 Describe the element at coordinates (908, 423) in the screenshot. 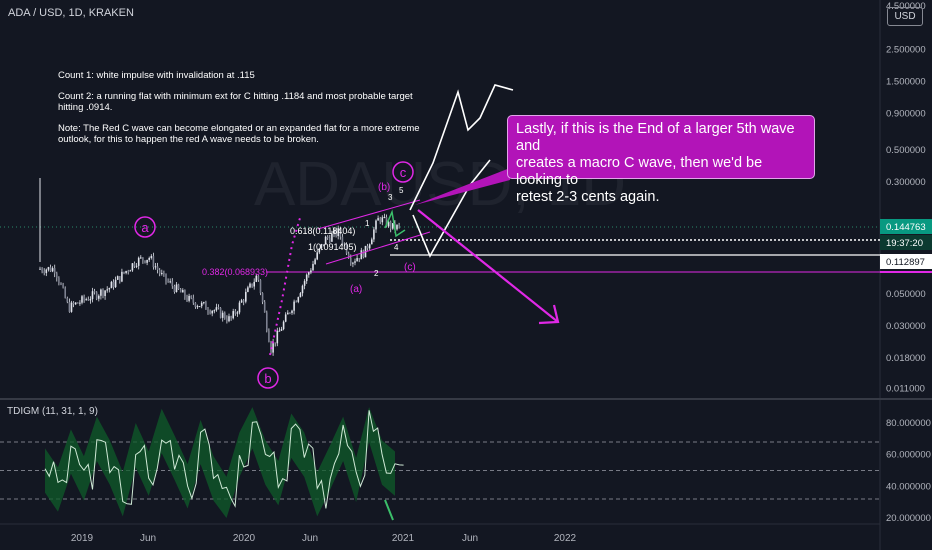

I see `indicator-tick-label: 80.000000` at that location.